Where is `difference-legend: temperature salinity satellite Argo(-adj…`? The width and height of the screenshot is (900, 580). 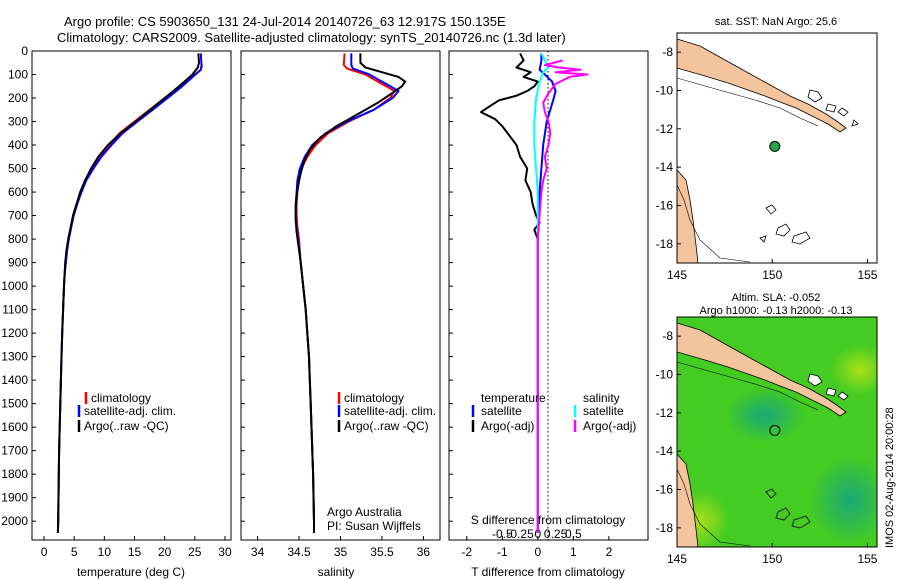
difference-legend: temperature salinity satellite Argo(-adj… is located at coordinates (553, 412).